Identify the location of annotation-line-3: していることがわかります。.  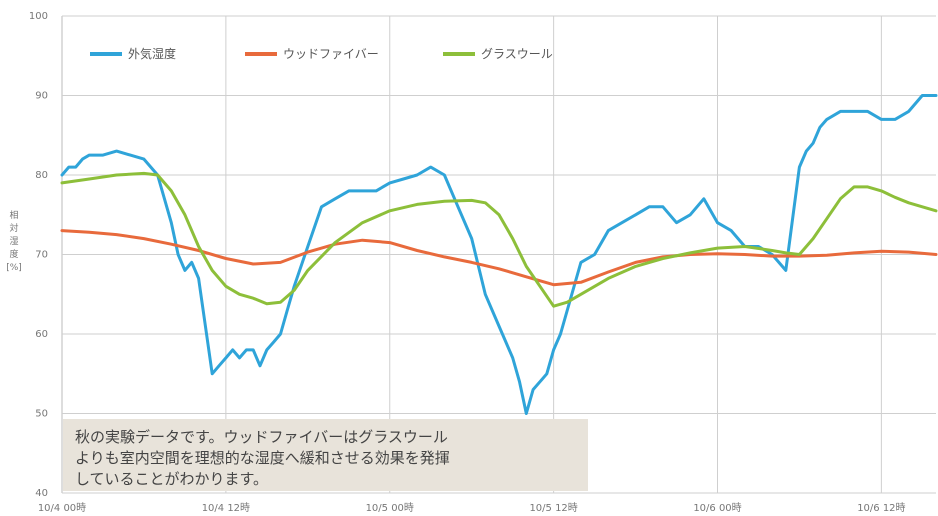
(172, 479).